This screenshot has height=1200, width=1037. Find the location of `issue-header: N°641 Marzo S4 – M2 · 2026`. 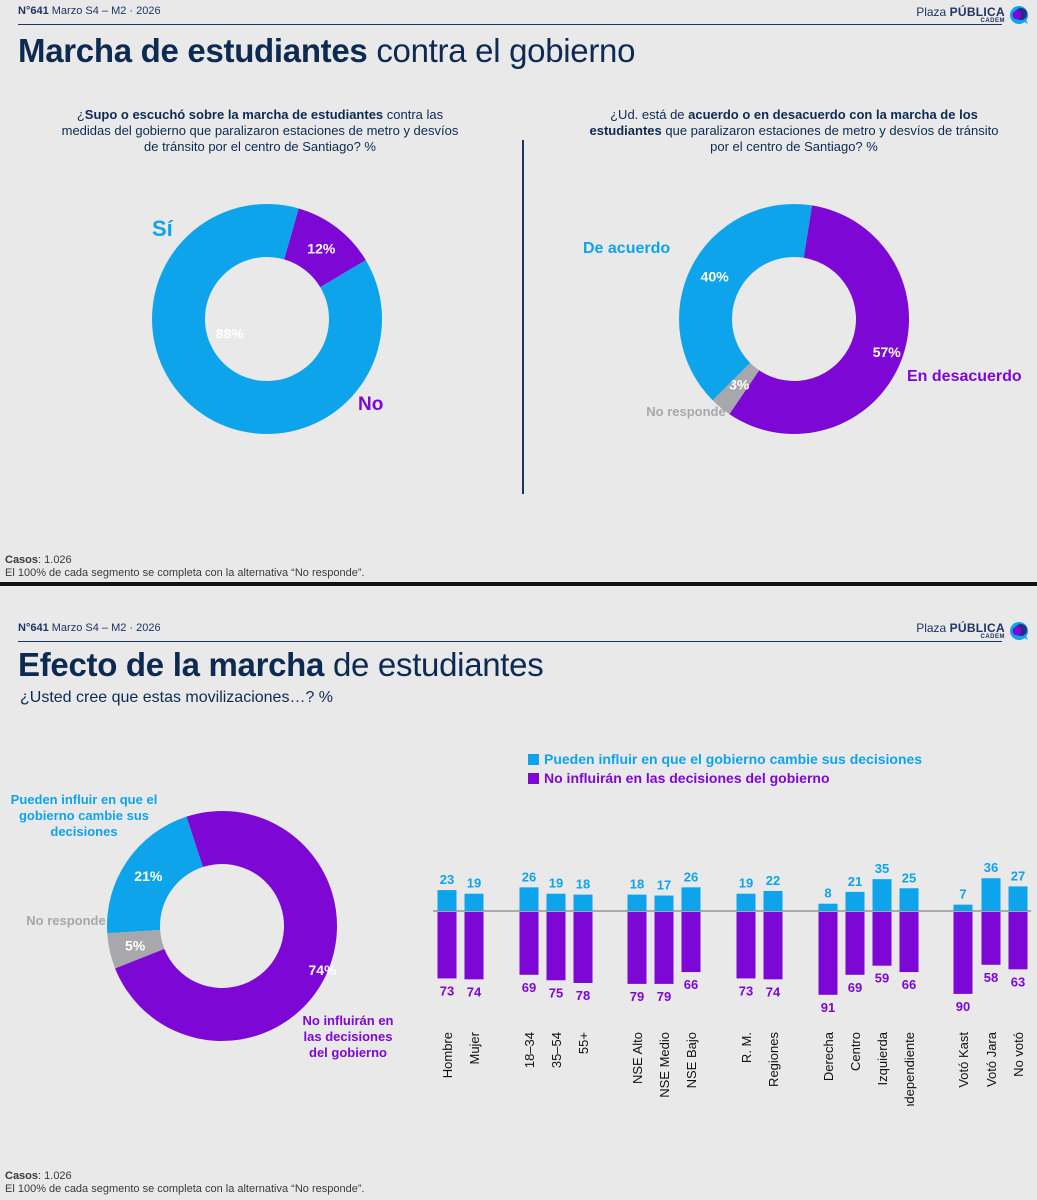

issue-header: N°641 Marzo S4 – M2 · 2026 is located at coordinates (89, 11).